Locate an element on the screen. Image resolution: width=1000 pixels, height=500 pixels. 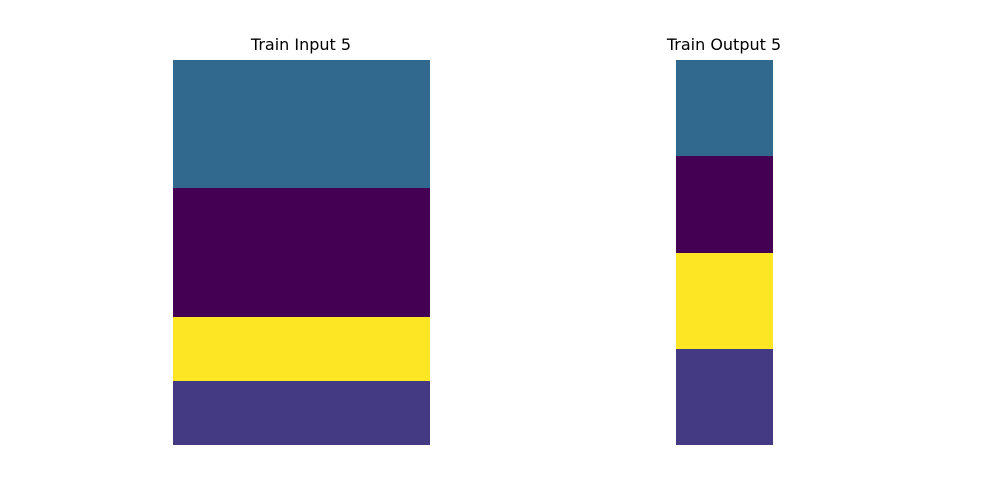
train-input-title: Train Input 5 is located at coordinates (301, 44).